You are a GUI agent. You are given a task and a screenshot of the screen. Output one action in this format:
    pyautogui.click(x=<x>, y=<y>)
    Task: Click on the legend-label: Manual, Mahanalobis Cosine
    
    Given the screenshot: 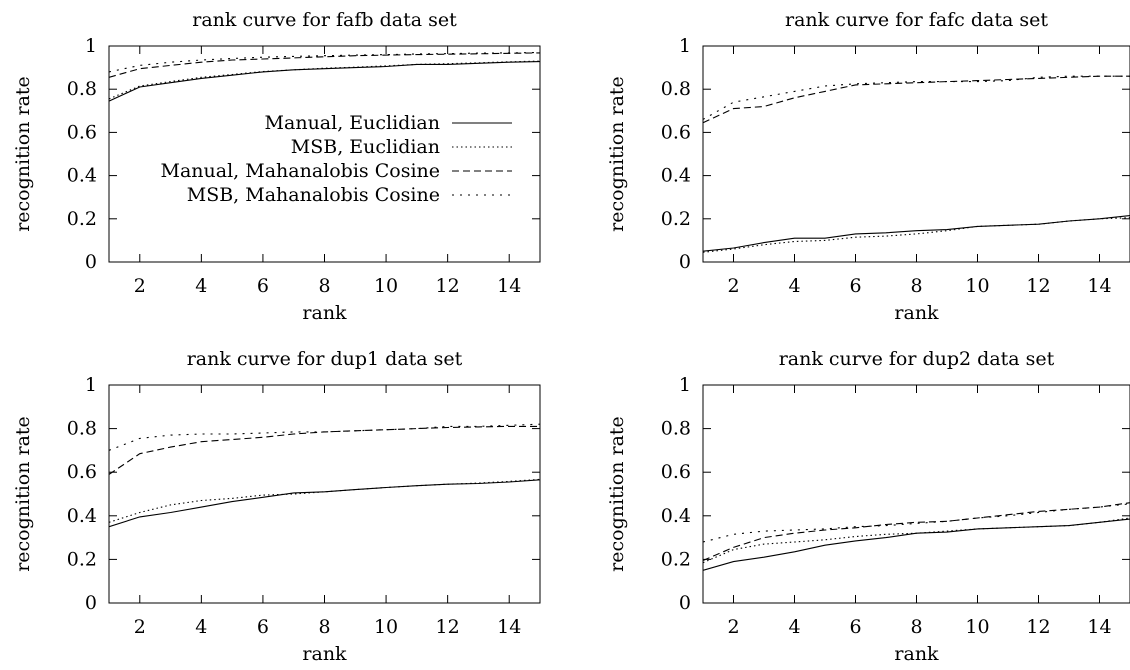 What is the action you would take?
    pyautogui.click(x=300, y=171)
    